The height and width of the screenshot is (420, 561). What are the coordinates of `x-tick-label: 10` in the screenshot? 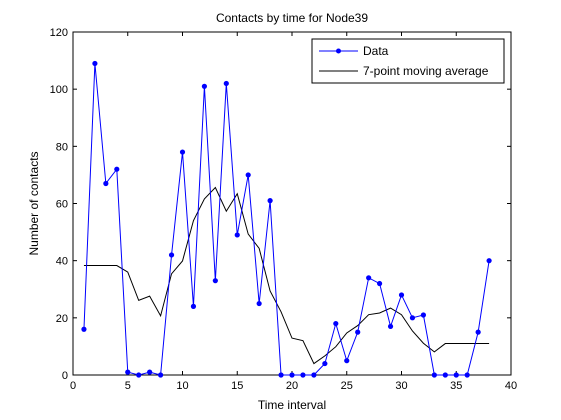 It's located at (182, 386).